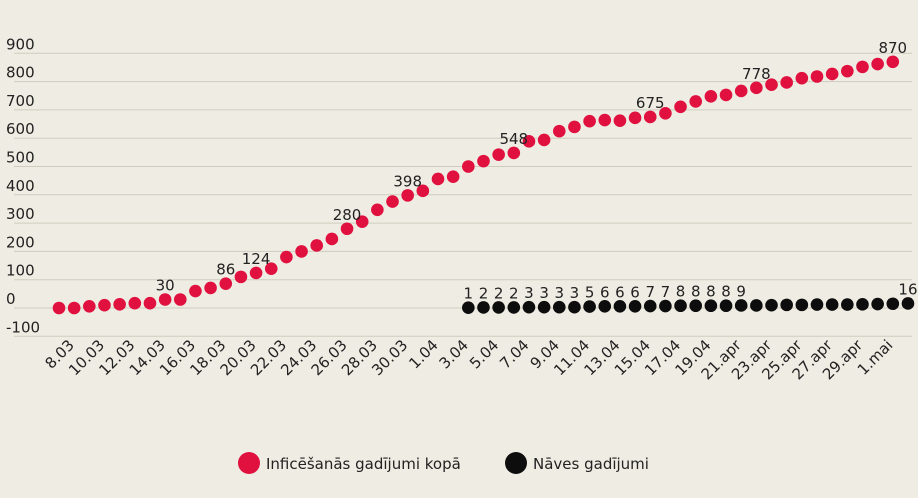  I want to click on infected-value-label: 280, so click(347, 215).